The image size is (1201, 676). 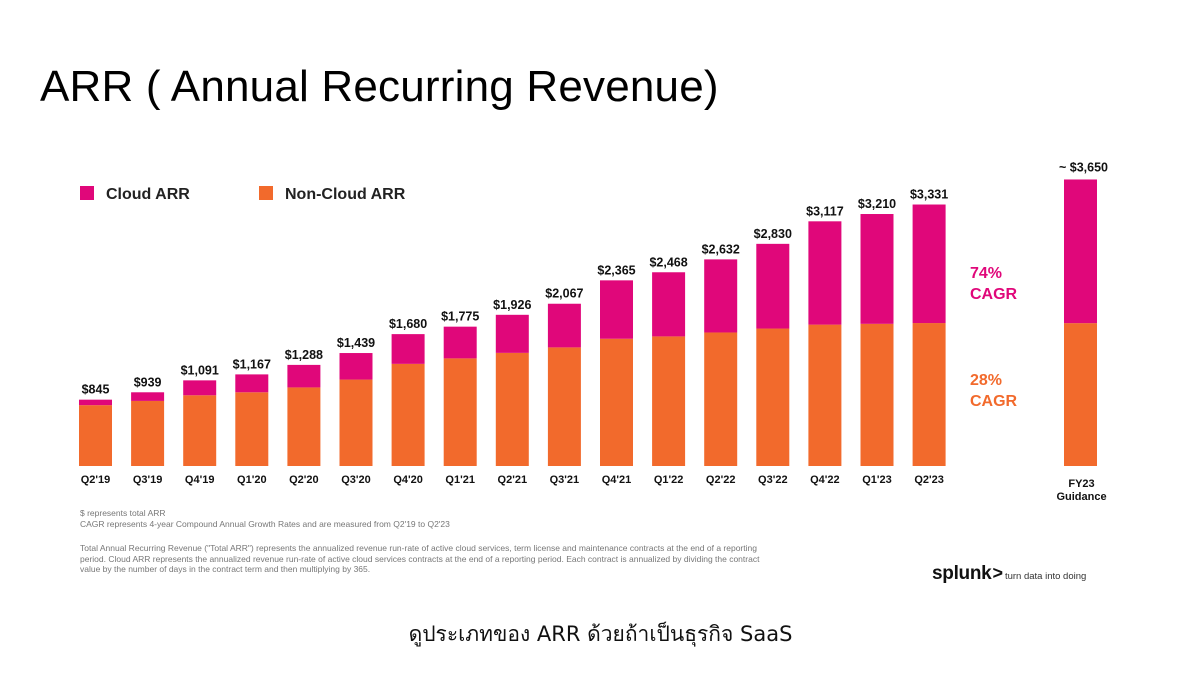 I want to click on x-tick-label: Q2'21, so click(x=513, y=480).